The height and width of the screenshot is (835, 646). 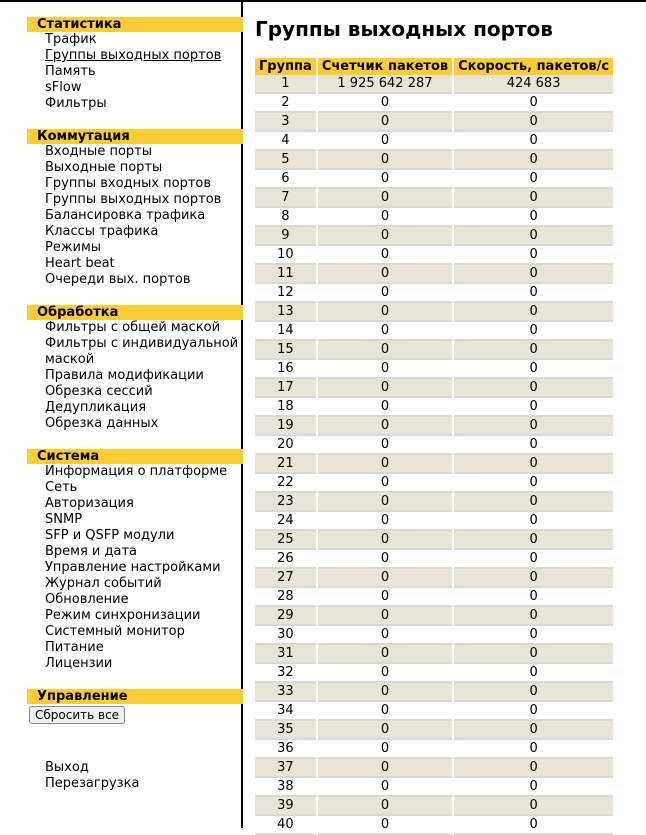 I want to click on sidebar-item-system-11: Питание, so click(x=74, y=647).